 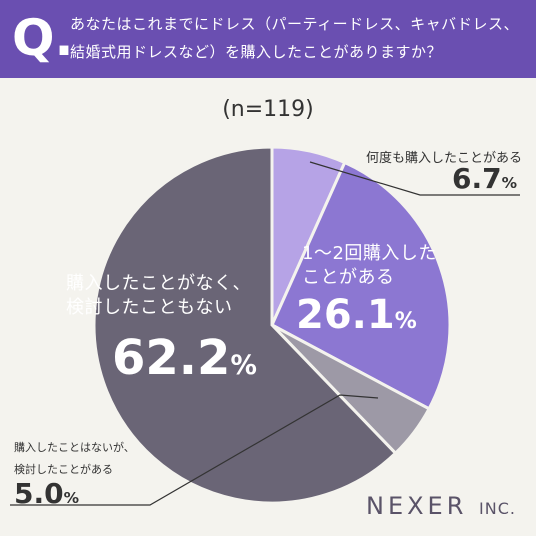 What do you see at coordinates (63, 469) in the screenshot?
I see `slice-3-label-line-2: 検討したことがある` at bounding box center [63, 469].